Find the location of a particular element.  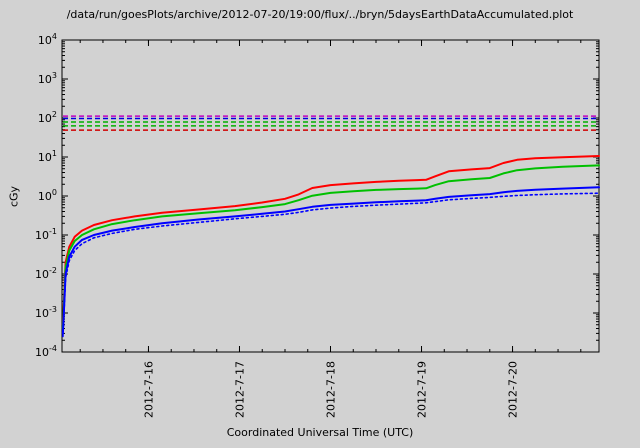

y-tick-label: 10⁻² is located at coordinates (46, 273).